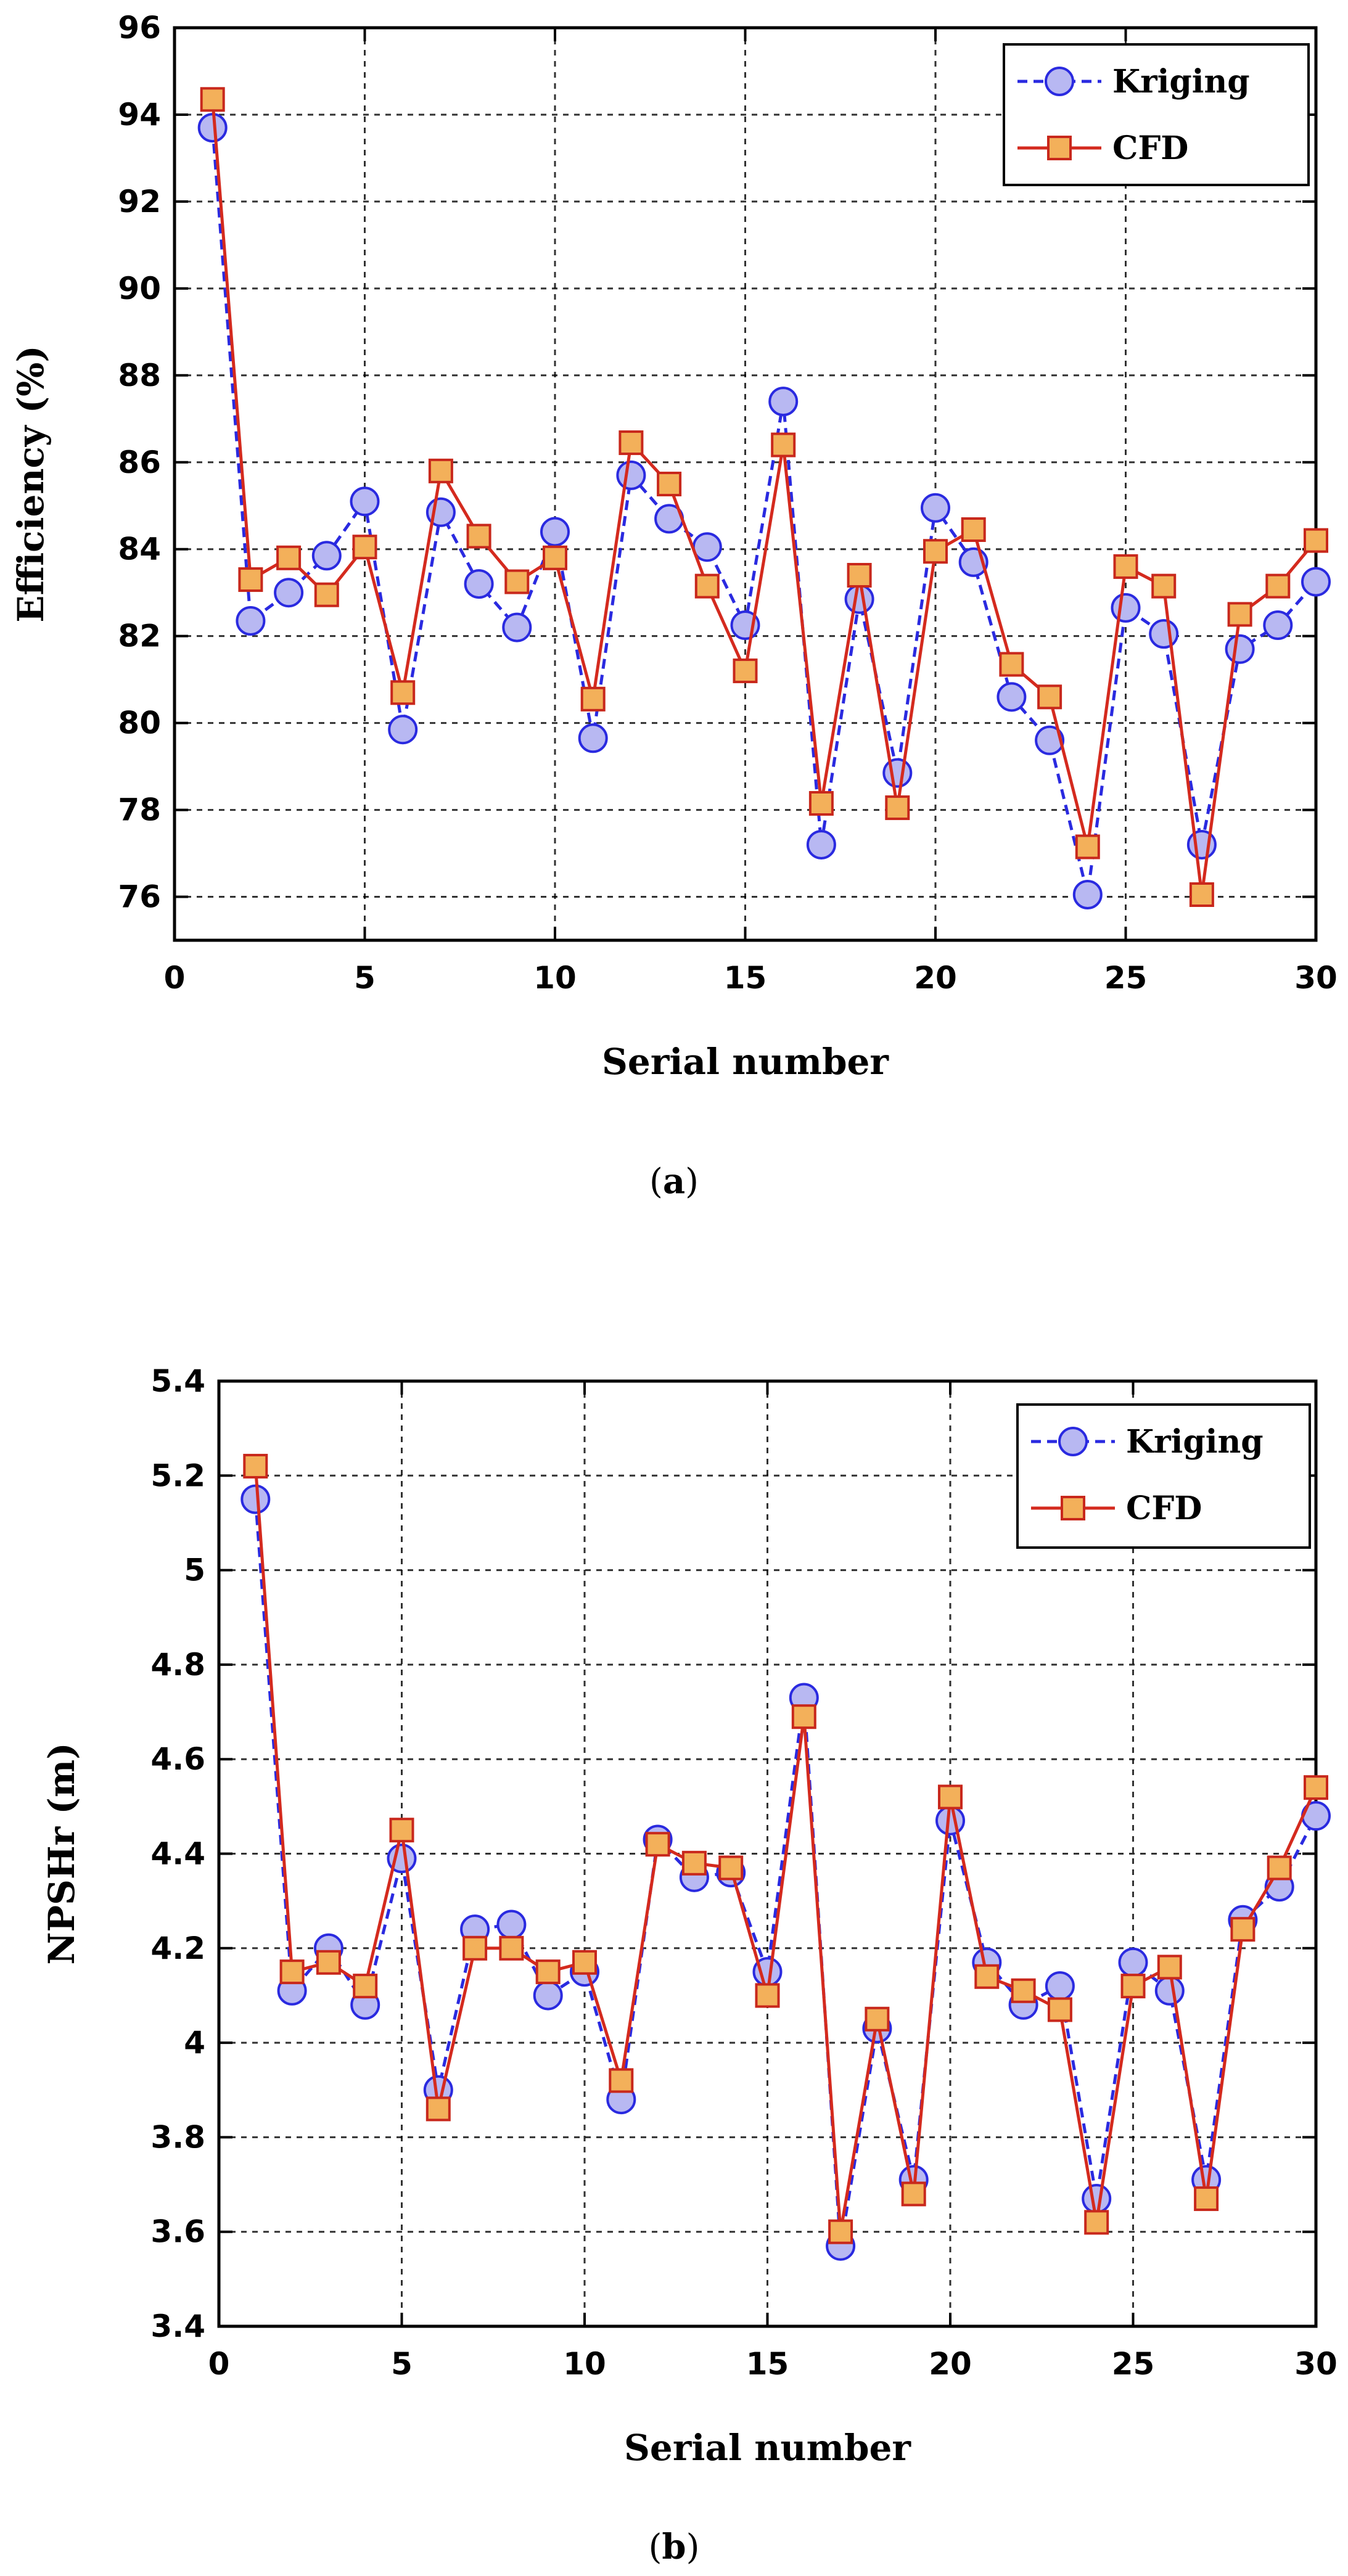  Describe the element at coordinates (175, 978) in the screenshot. I see `x-tick-label: 0` at that location.